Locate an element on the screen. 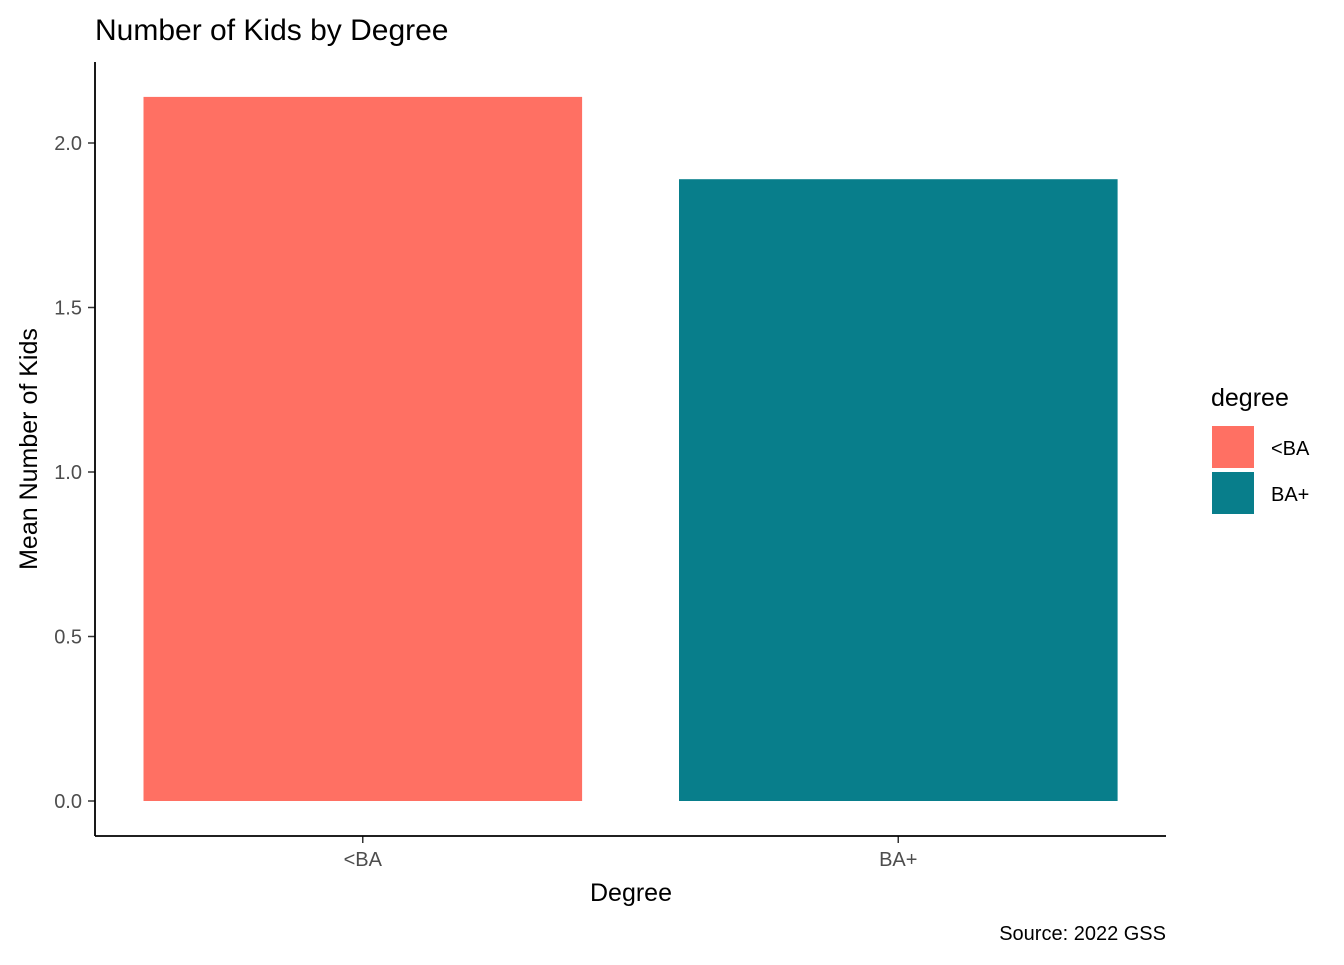  y-tick-label: 2.0 is located at coordinates (68, 144).